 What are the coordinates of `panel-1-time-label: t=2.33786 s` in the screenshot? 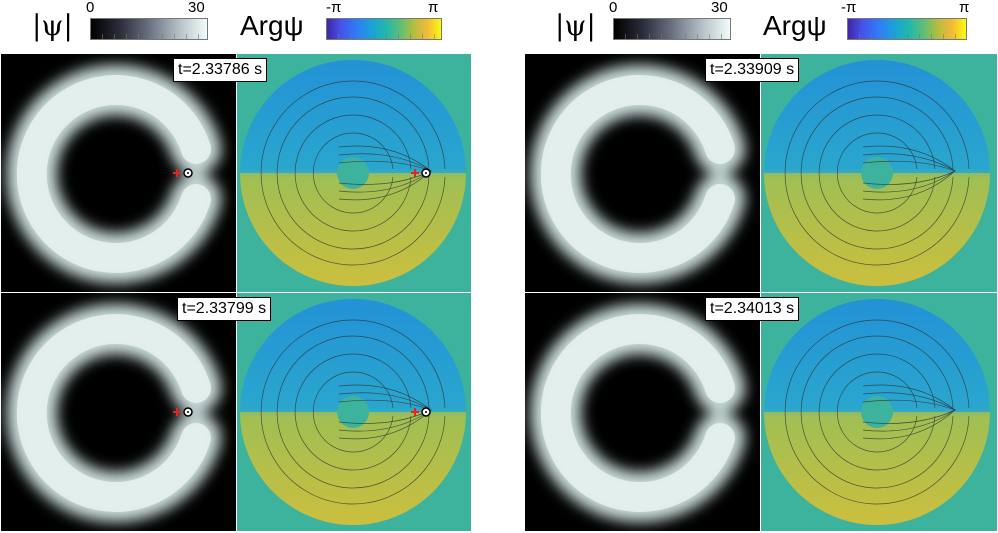 It's located at (220, 70).